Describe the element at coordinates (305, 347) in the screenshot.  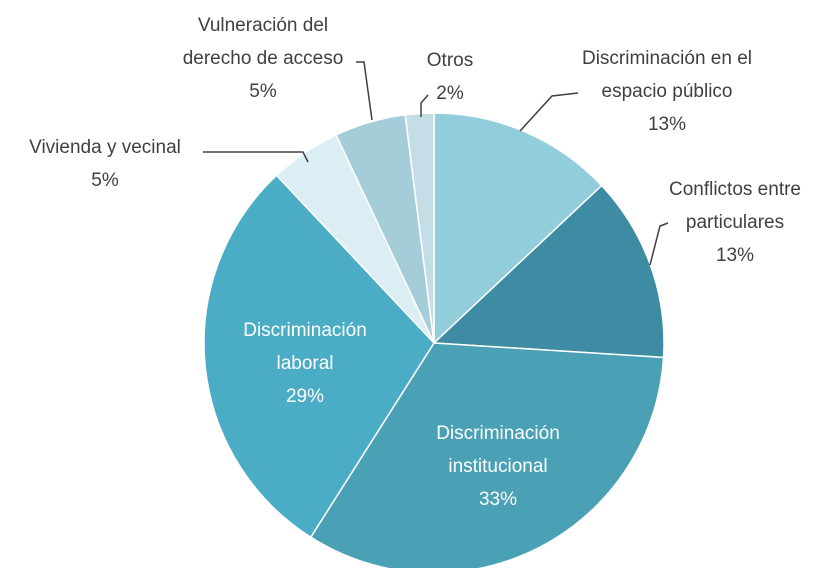
I see `slice-label: Discriminación laboral` at that location.